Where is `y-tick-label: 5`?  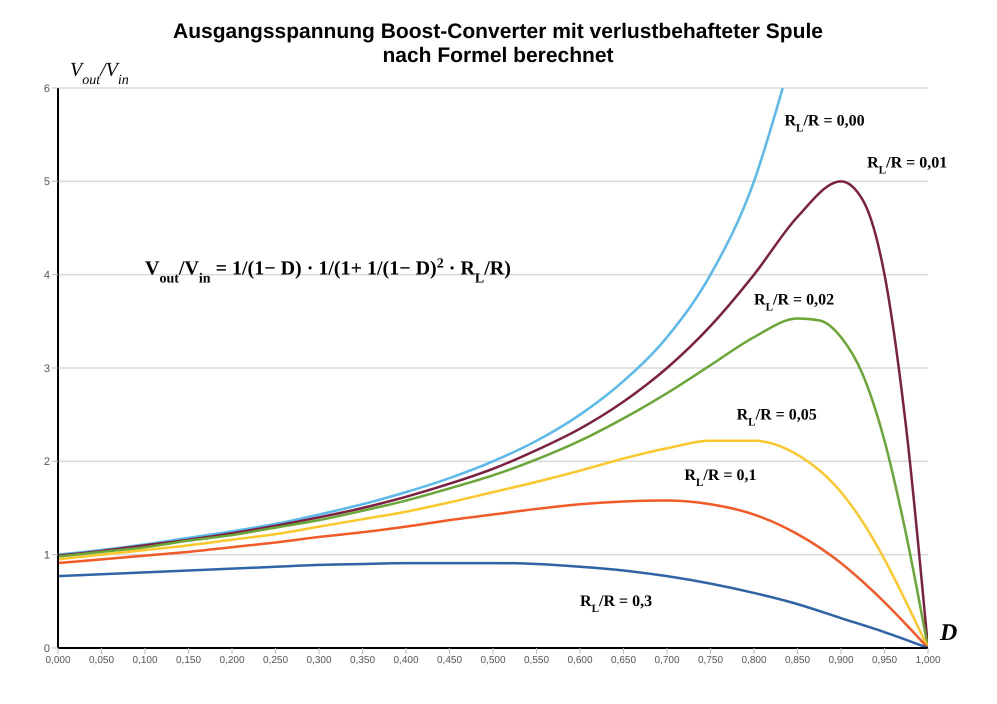 y-tick-label: 5 is located at coordinates (47, 182).